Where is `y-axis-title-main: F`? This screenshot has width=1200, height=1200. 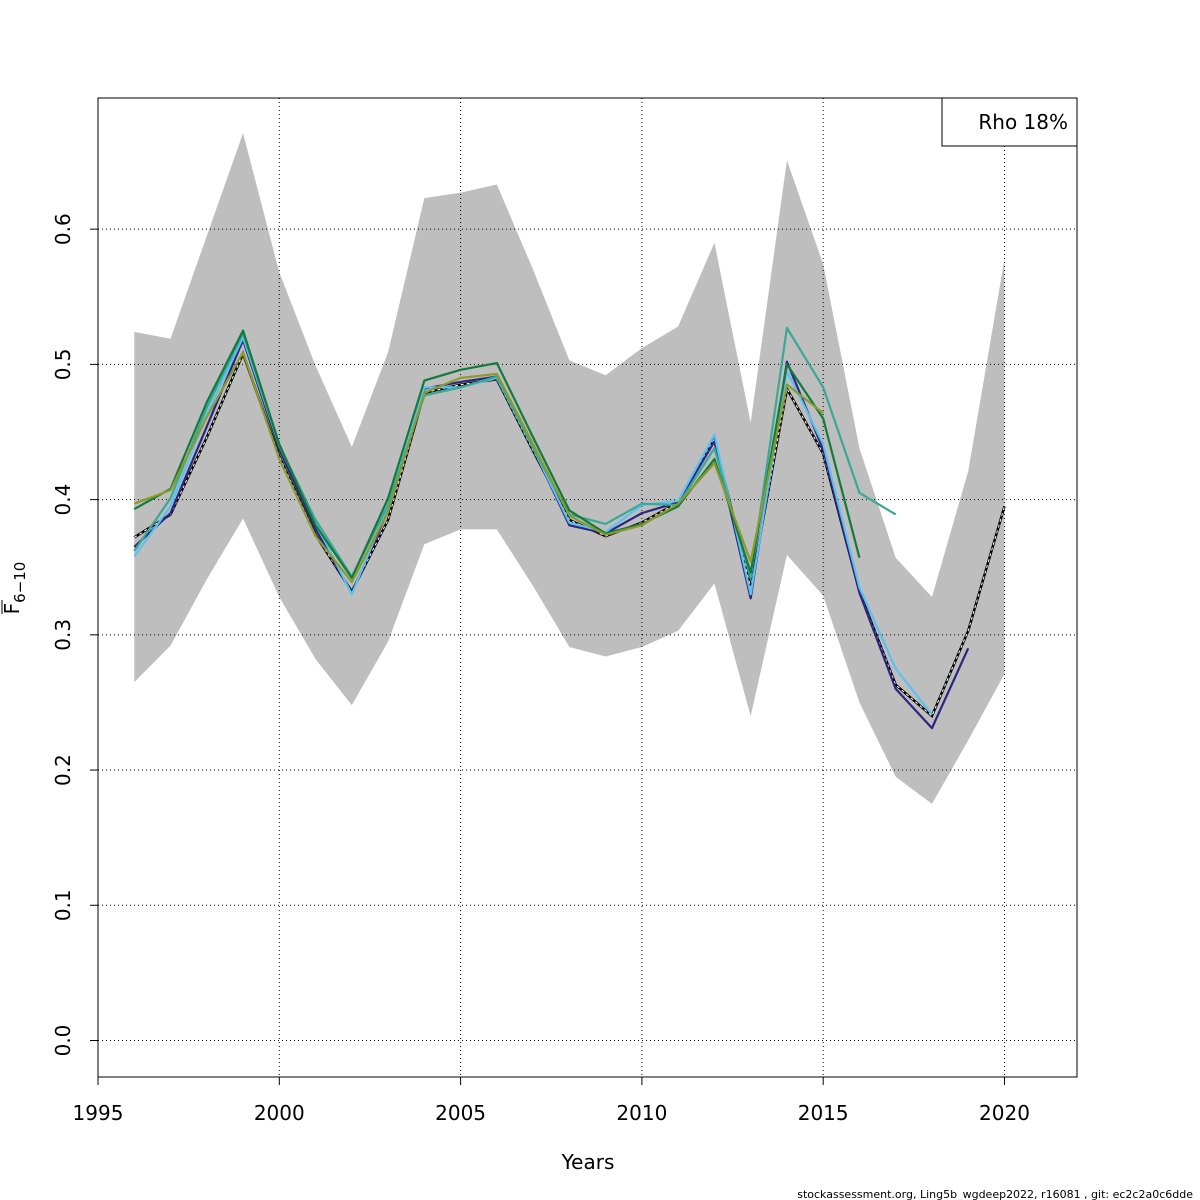 y-axis-title-main: F is located at coordinates (12, 609).